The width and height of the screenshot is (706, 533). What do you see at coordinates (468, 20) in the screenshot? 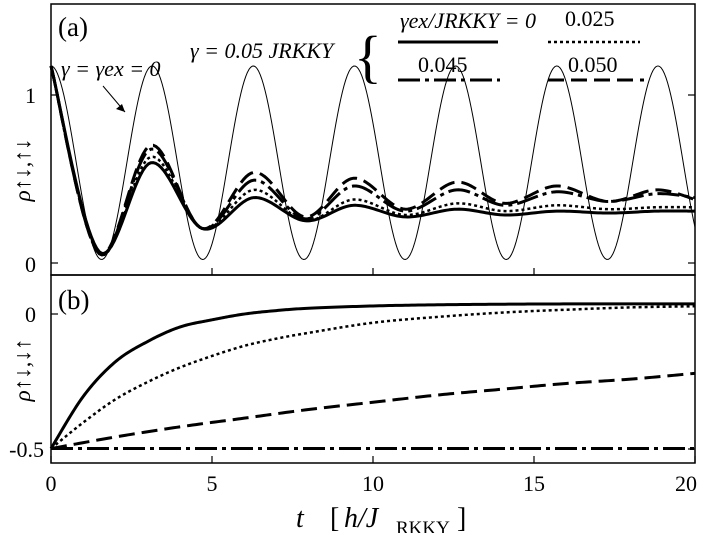
I see `legend-head: γex/JRKKY = 0` at bounding box center [468, 20].